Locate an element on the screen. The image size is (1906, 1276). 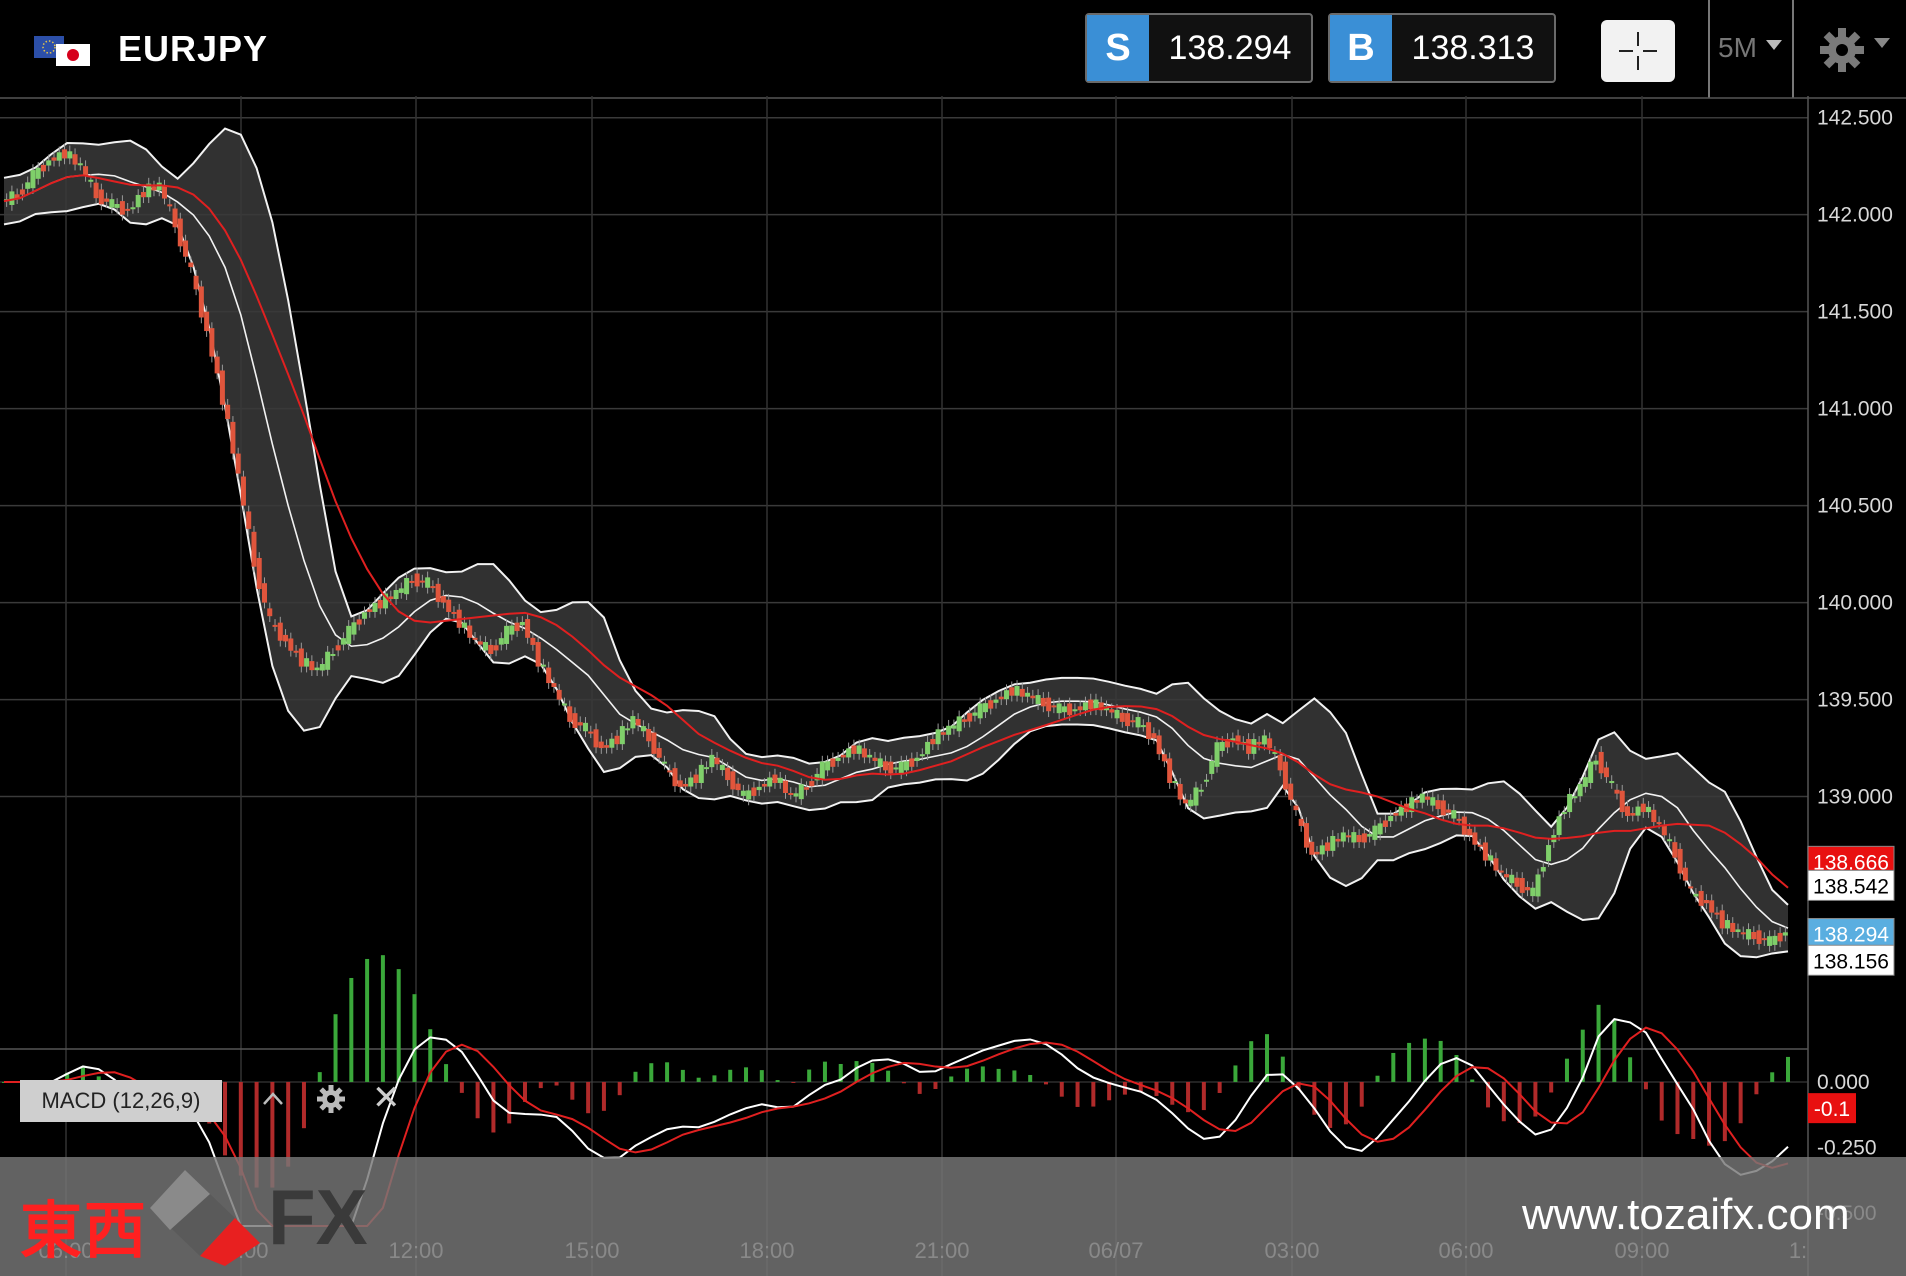
sell-button: S 138.294 is located at coordinates (1199, 48).